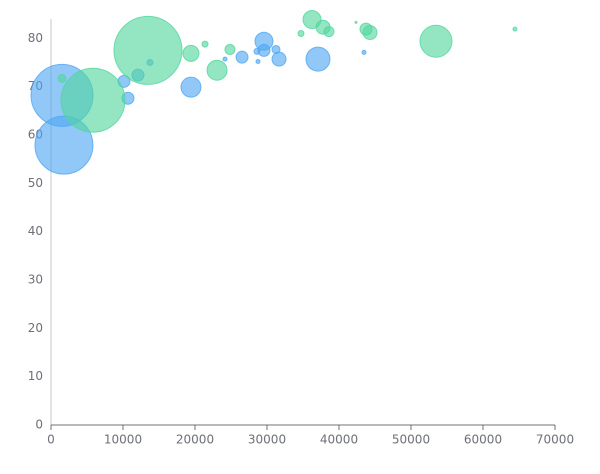 The width and height of the screenshot is (600, 474). Describe the element at coordinates (483, 440) in the screenshot. I see `x-tick-label: 60000` at that location.